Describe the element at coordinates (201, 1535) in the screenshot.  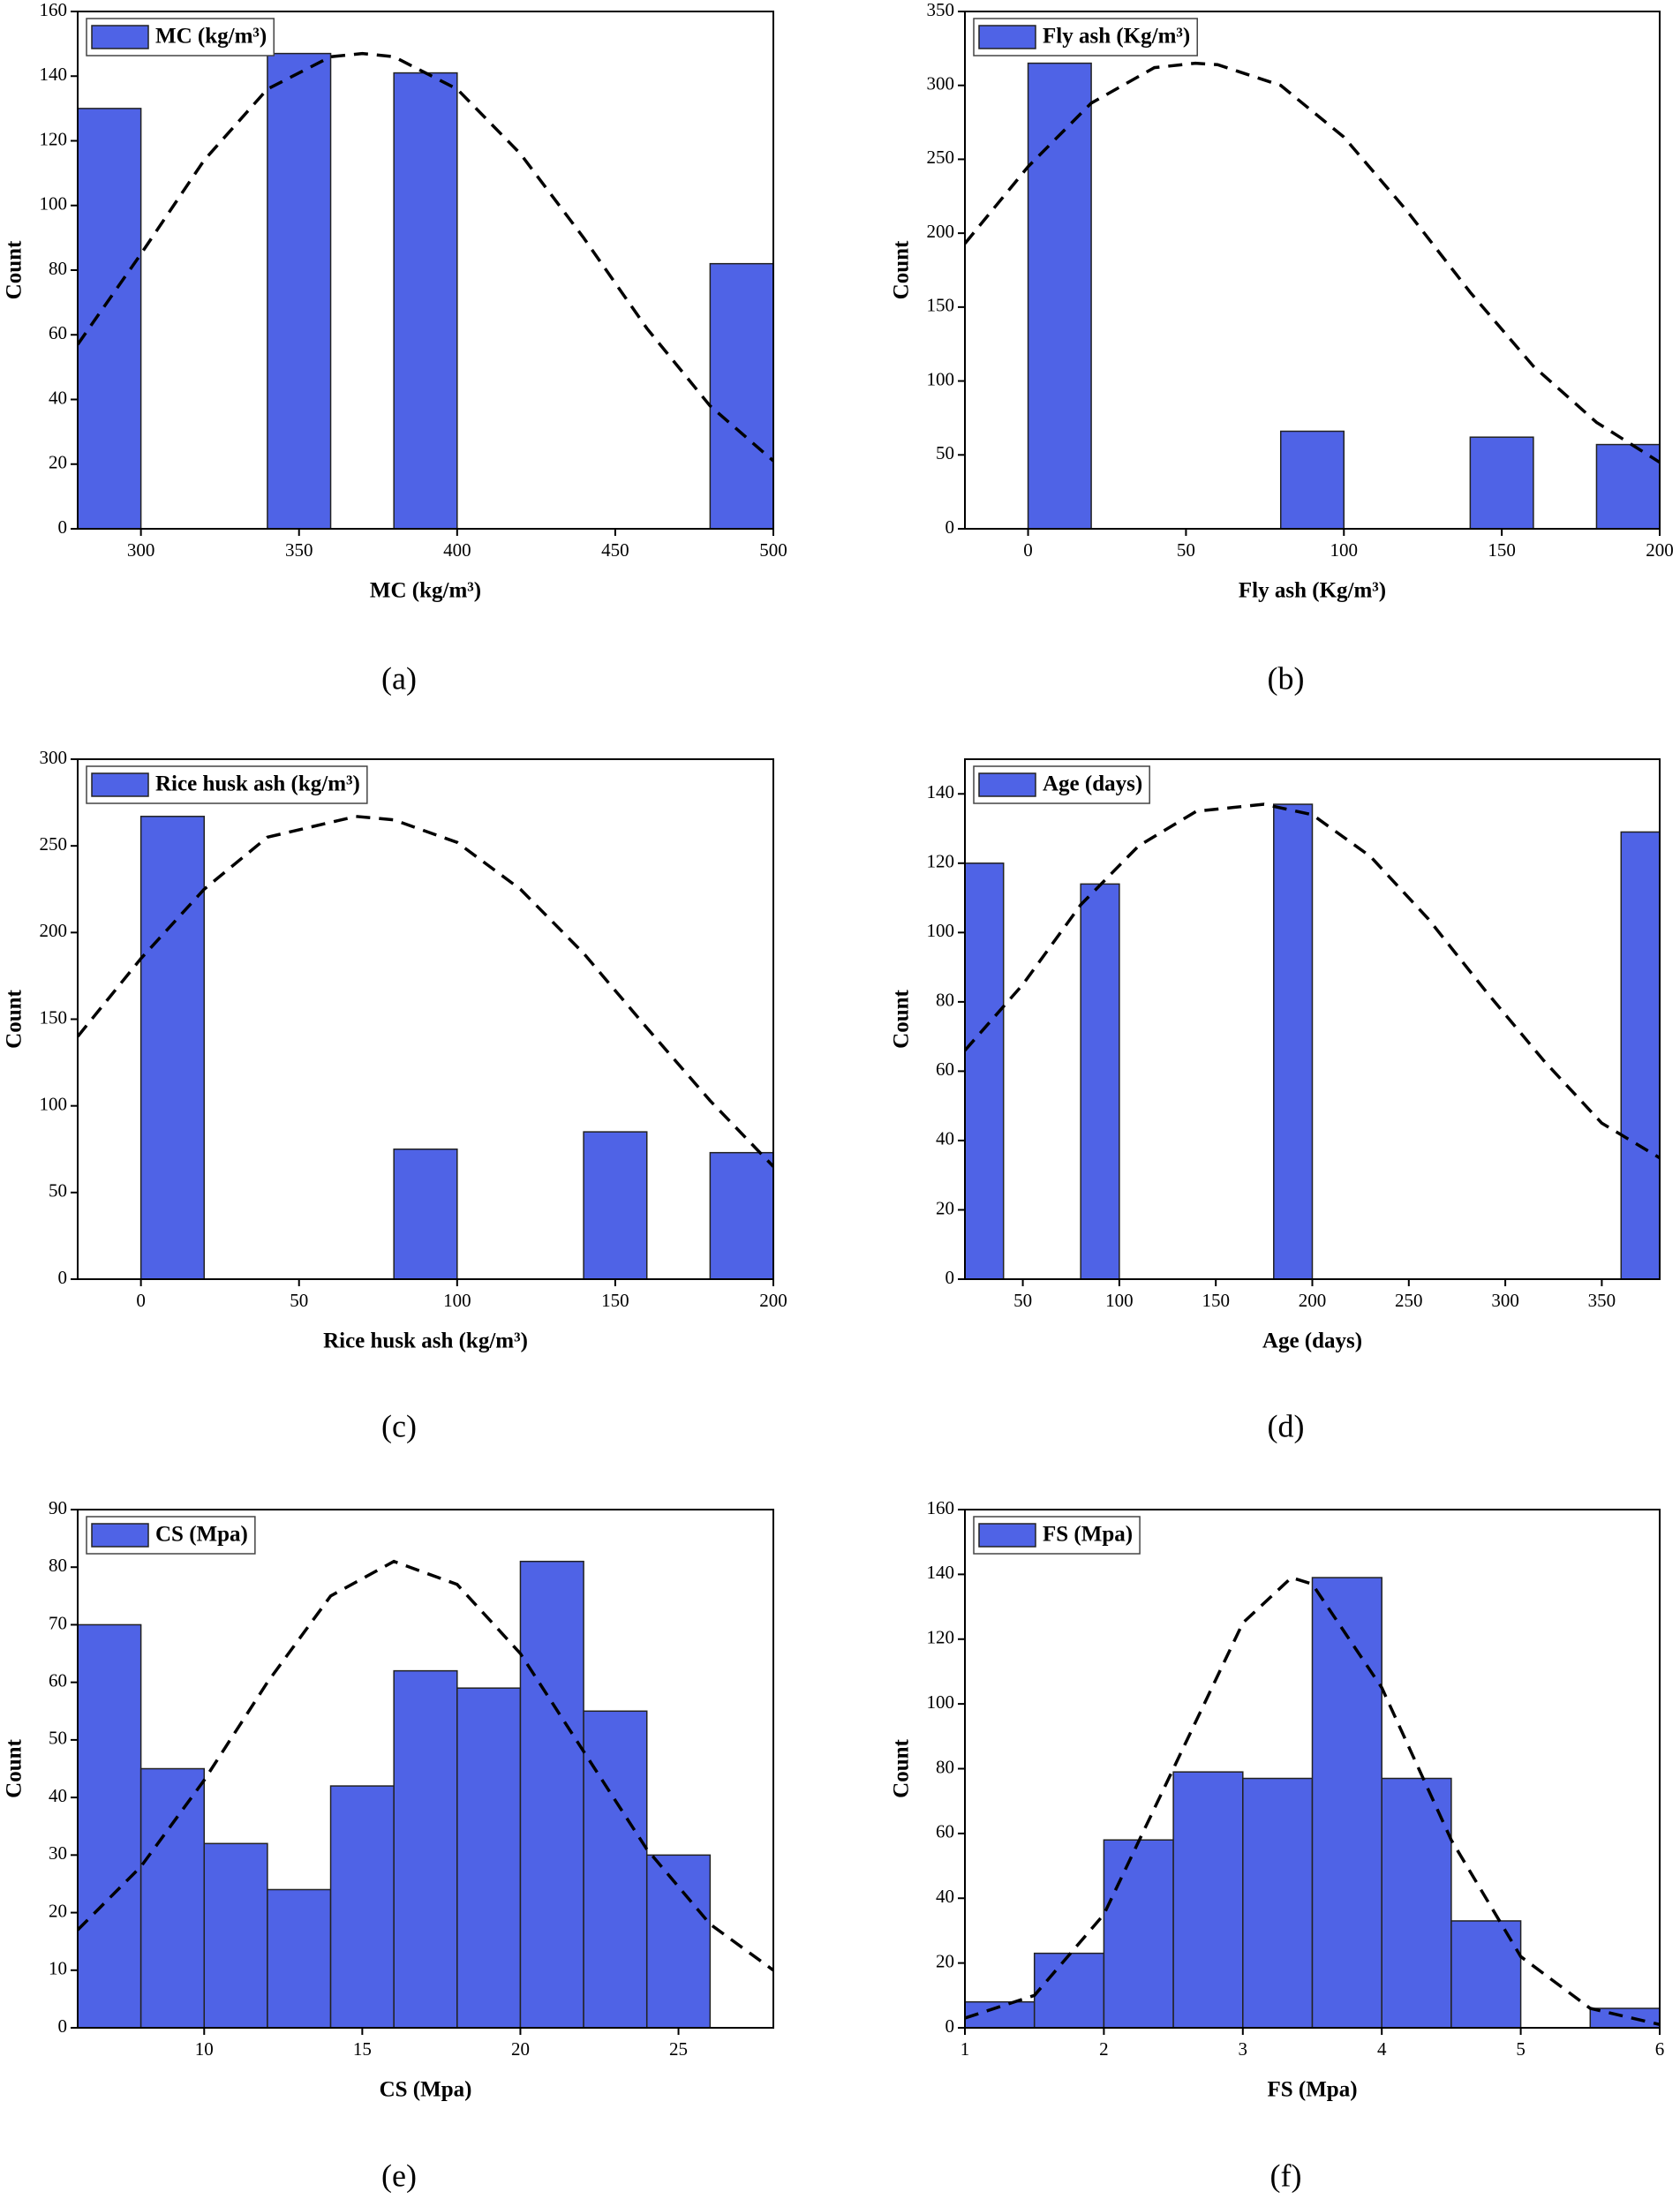
I see `legend-label: CS (Mpa)` at that location.